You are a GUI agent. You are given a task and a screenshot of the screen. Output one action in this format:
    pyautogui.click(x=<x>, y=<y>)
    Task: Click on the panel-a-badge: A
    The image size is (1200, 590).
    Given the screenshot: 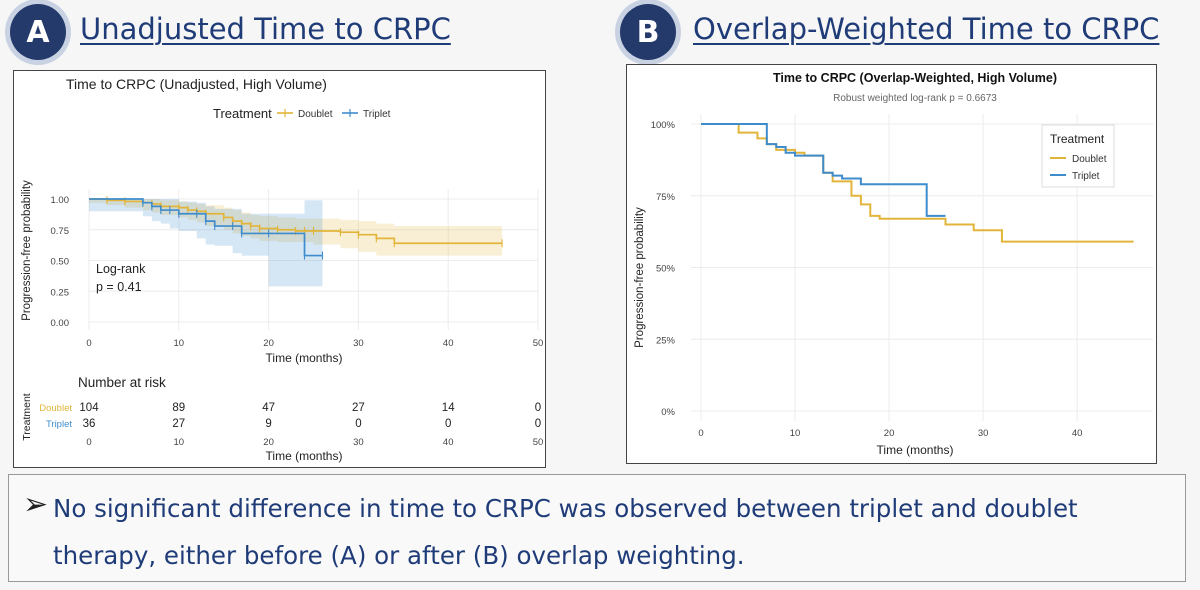 What is the action you would take?
    pyautogui.click(x=38, y=32)
    